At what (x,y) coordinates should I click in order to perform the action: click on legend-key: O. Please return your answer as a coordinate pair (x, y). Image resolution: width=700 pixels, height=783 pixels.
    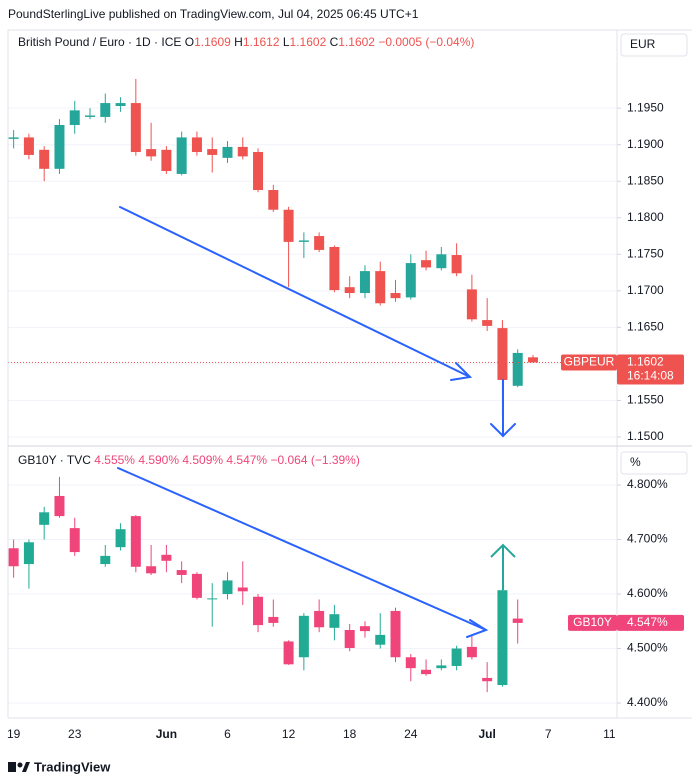
    Looking at the image, I should click on (189, 42).